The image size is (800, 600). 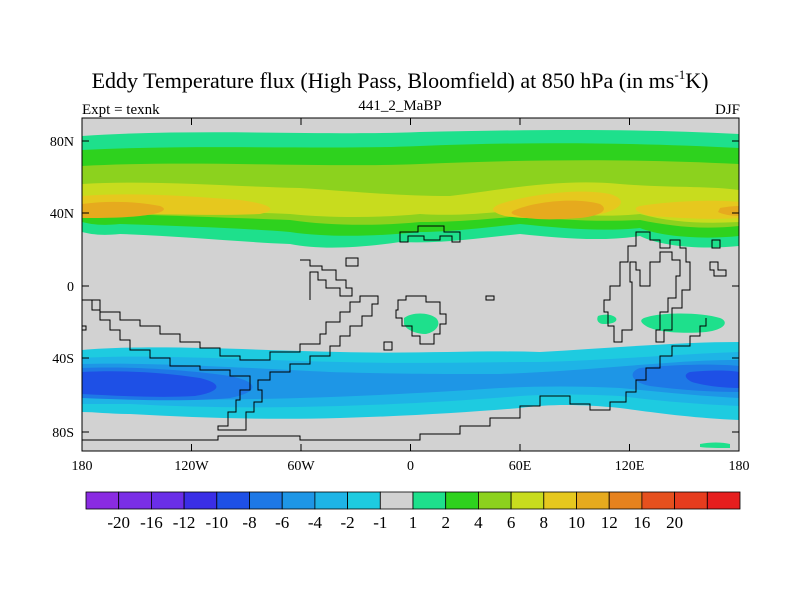 What do you see at coordinates (715, 445) in the screenshot?
I see `polar-patch-south` at bounding box center [715, 445].